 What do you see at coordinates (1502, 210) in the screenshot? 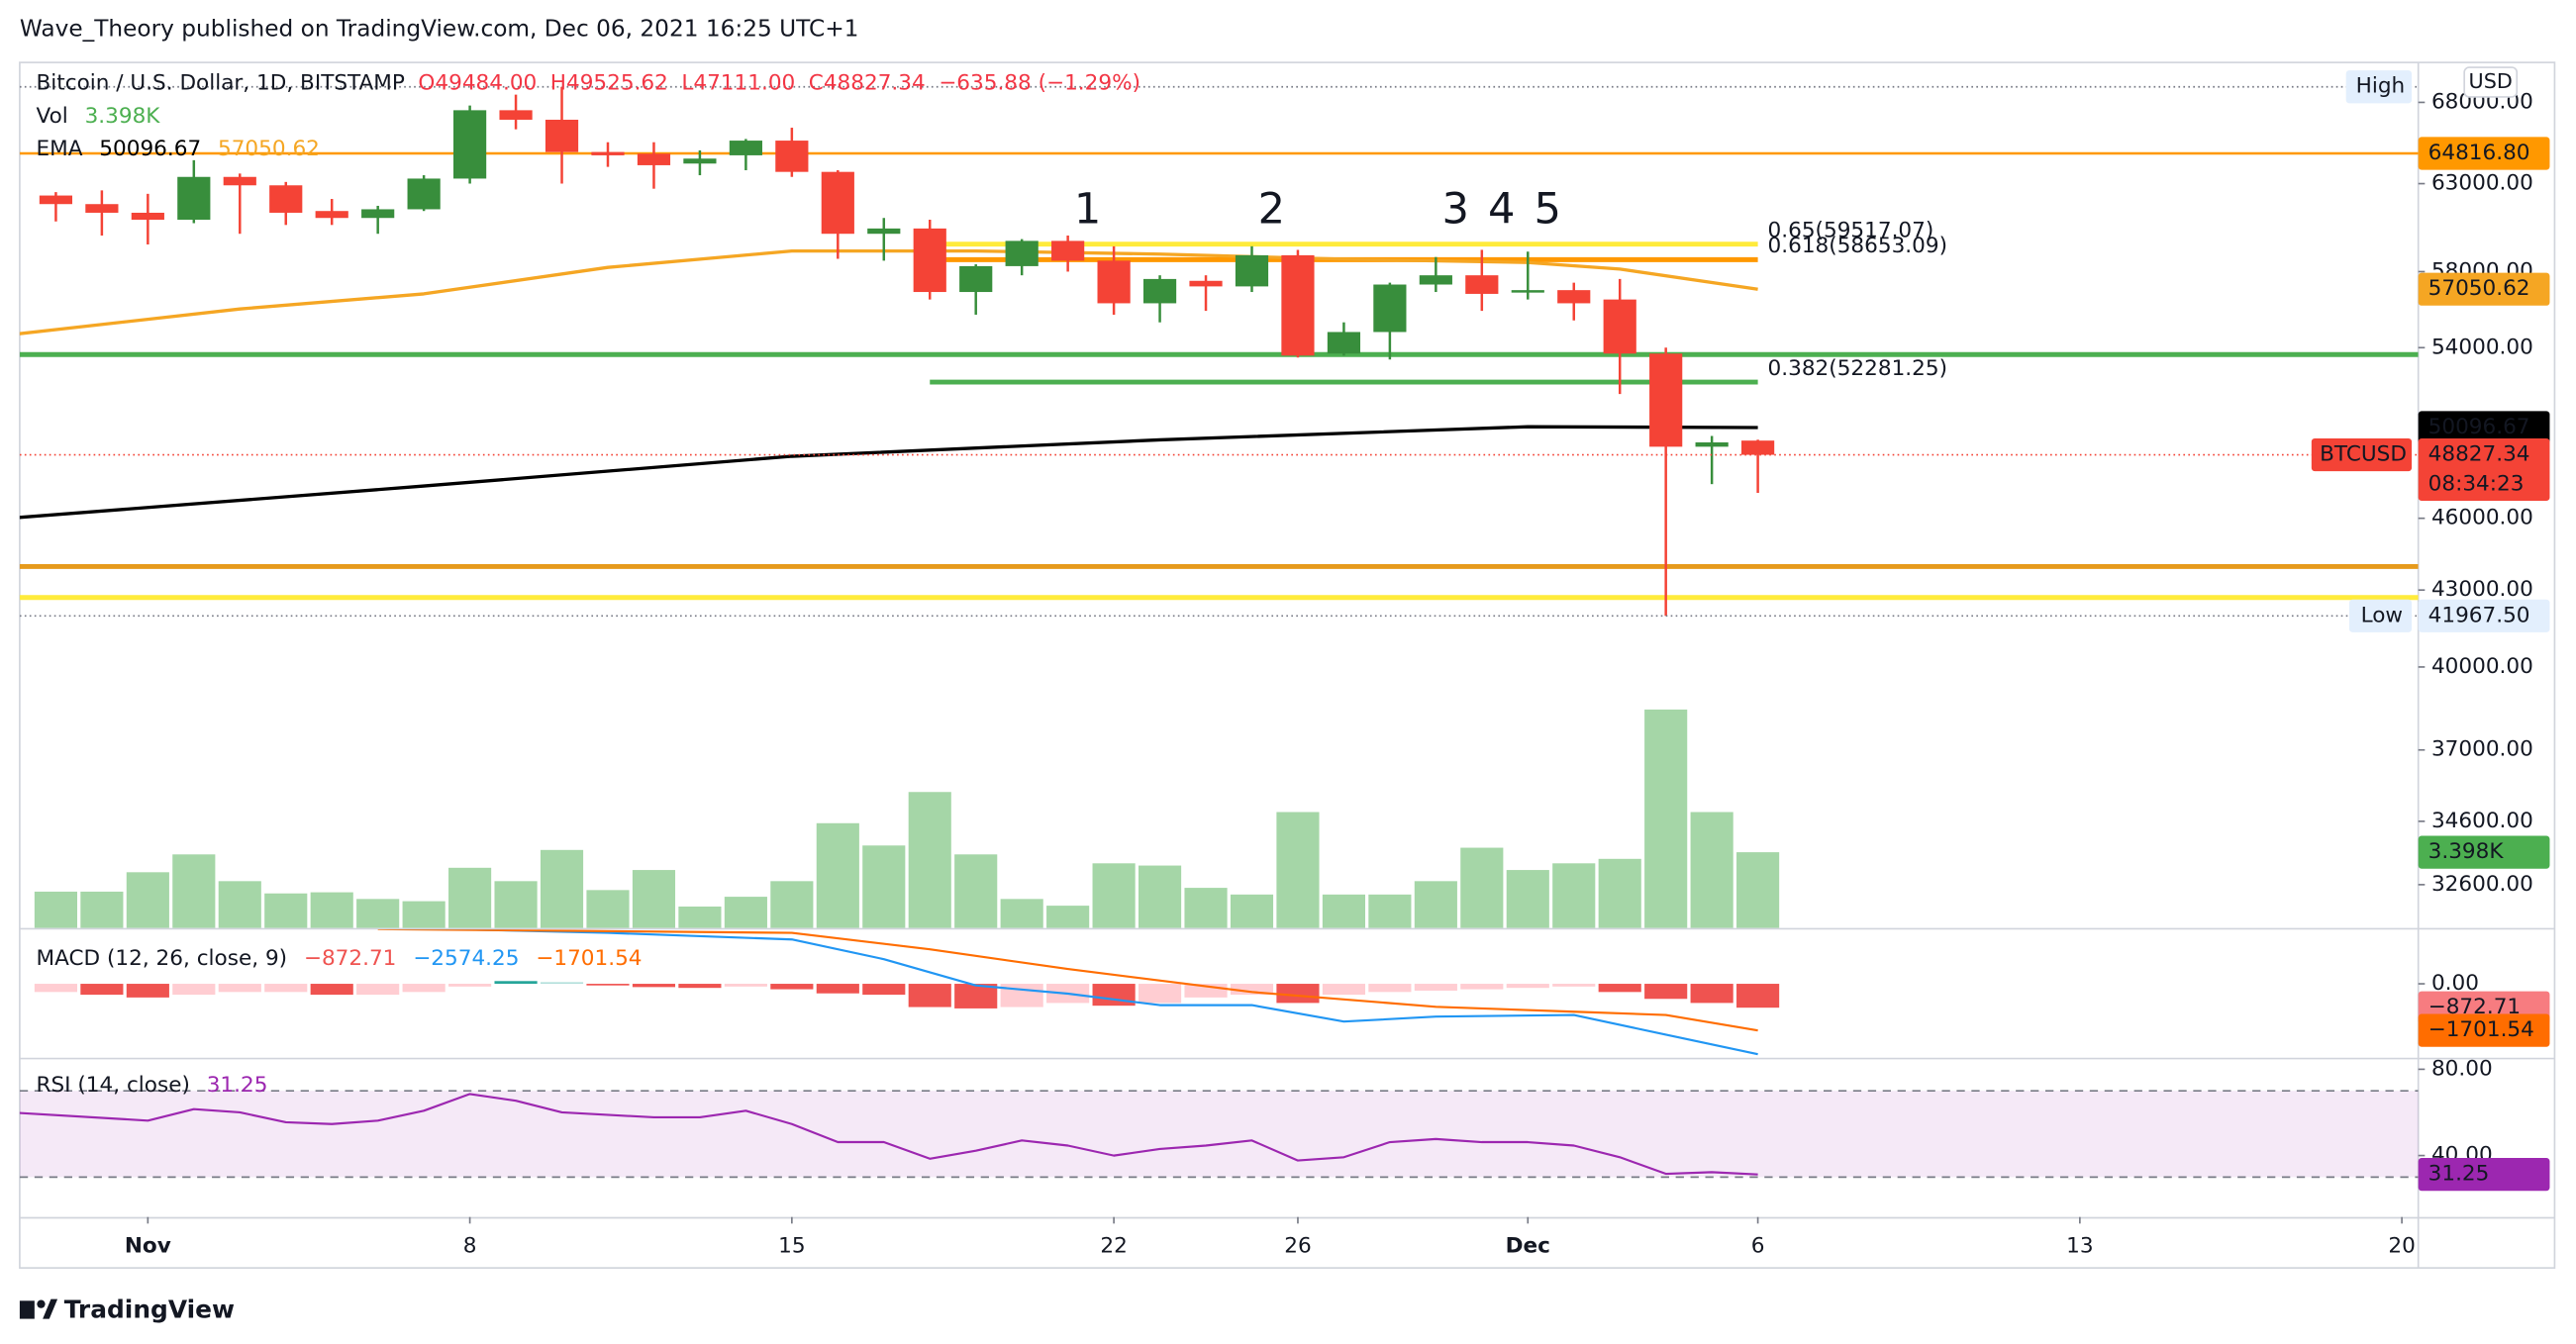
I see `wave-label: 4` at bounding box center [1502, 210].